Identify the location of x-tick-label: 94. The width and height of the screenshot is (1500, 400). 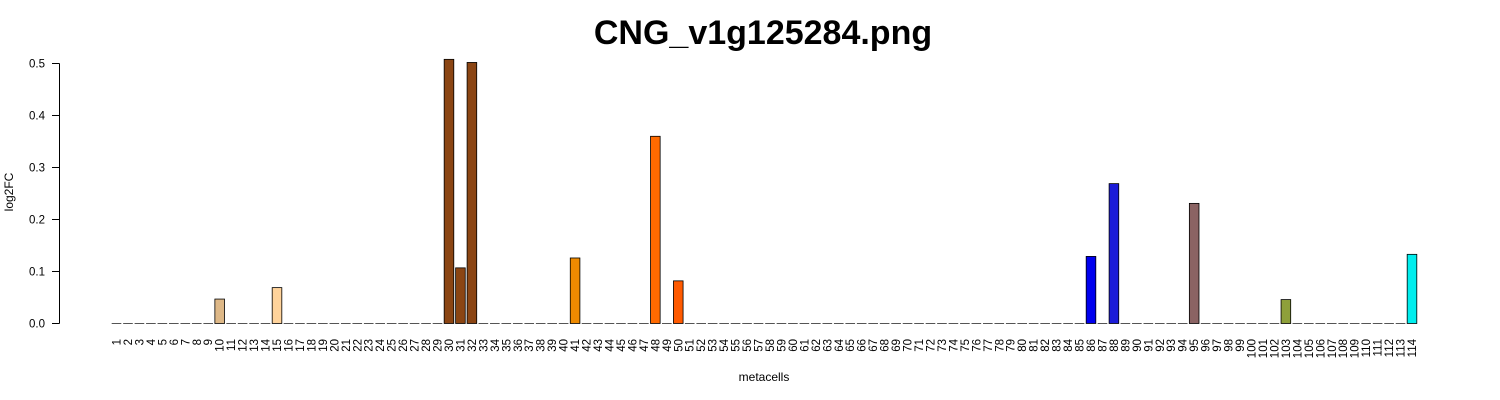
(1184, 344).